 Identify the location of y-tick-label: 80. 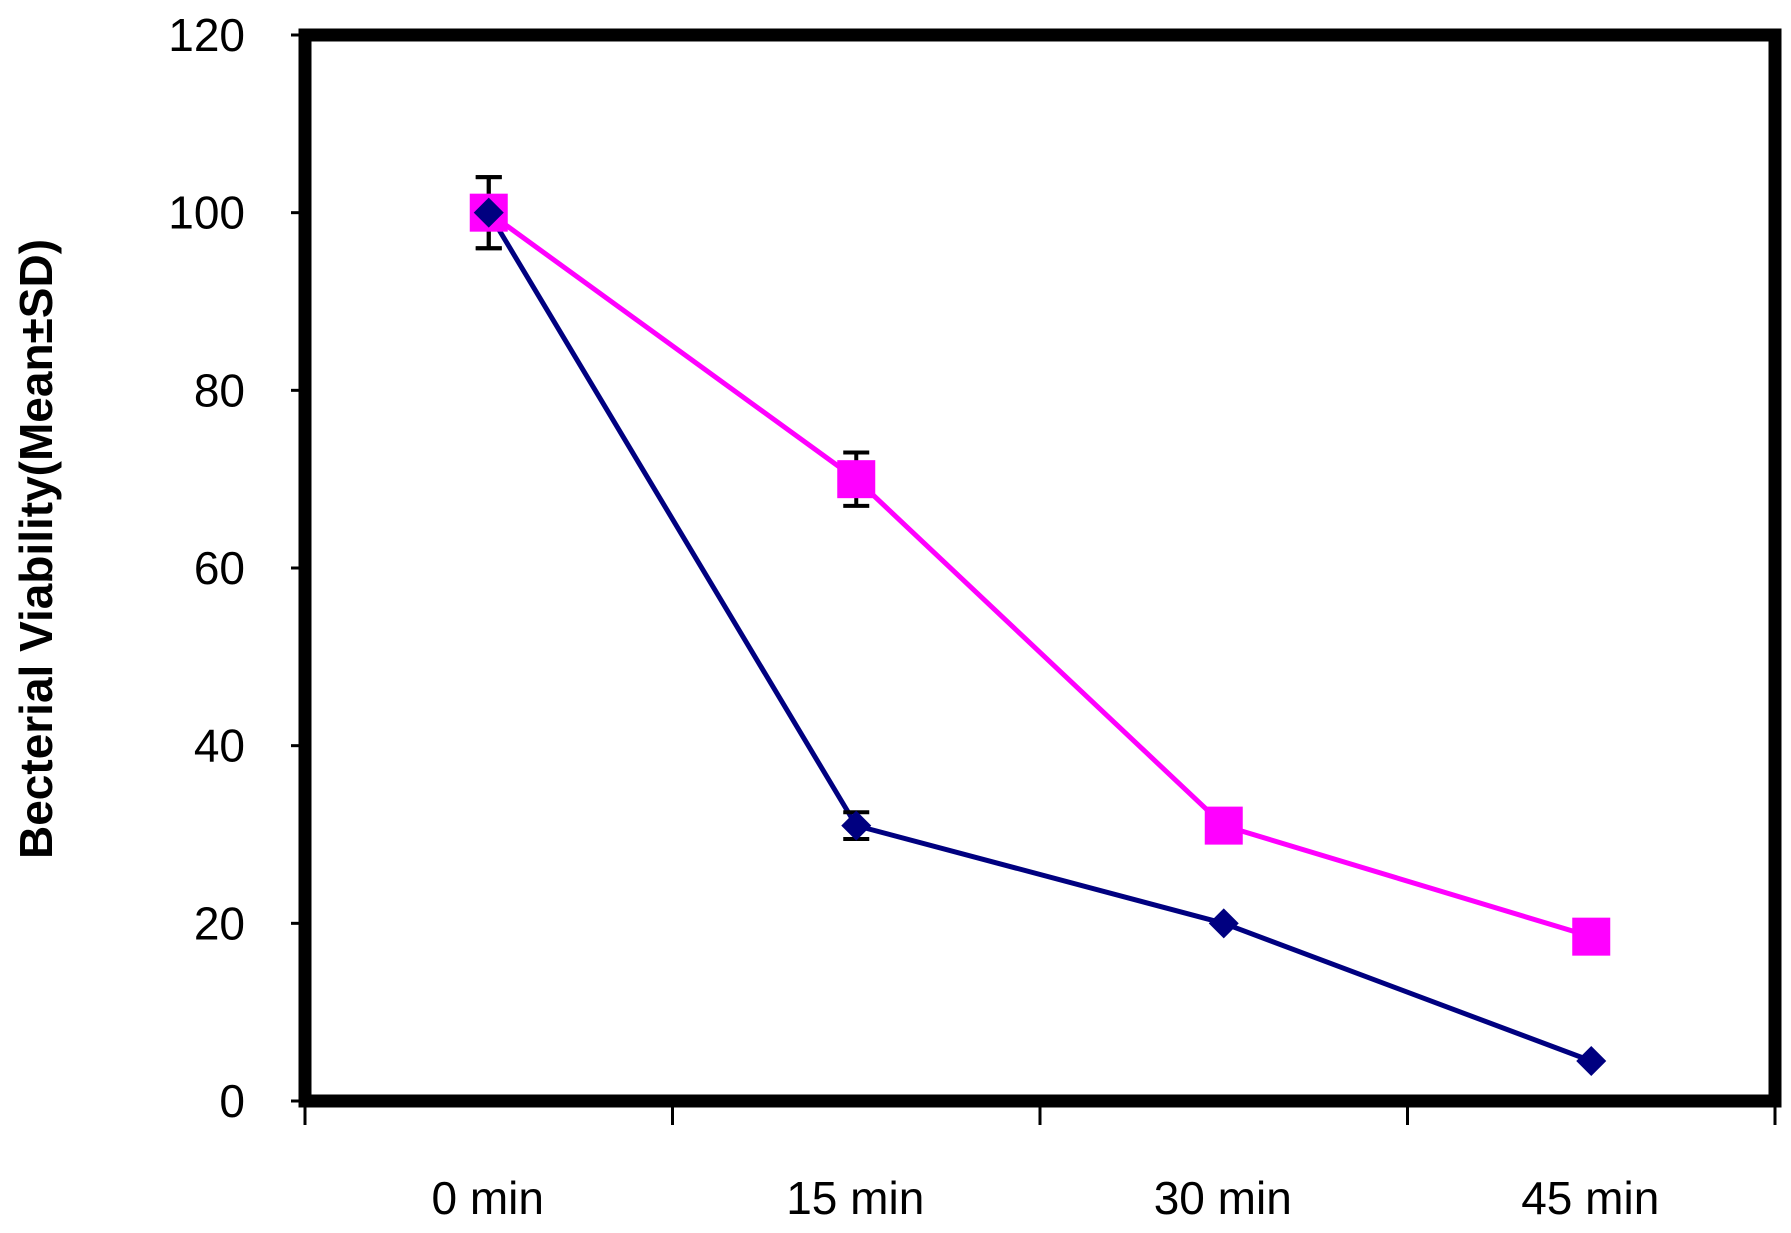
(219, 390).